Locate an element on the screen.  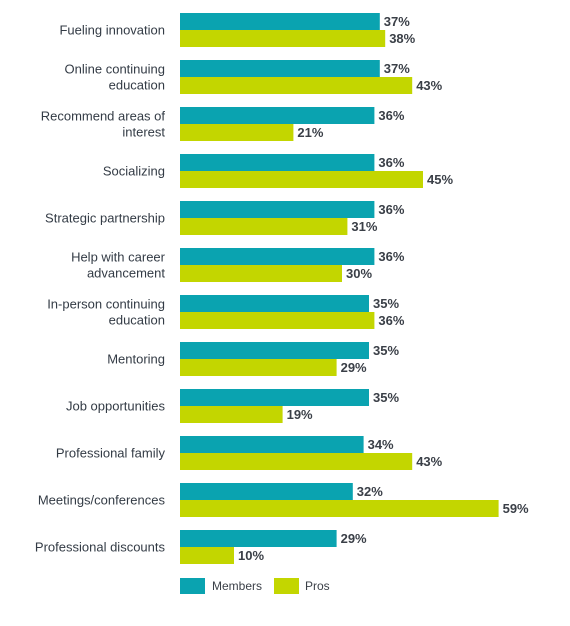
category-label-group: Socializing is located at coordinates (134, 171).